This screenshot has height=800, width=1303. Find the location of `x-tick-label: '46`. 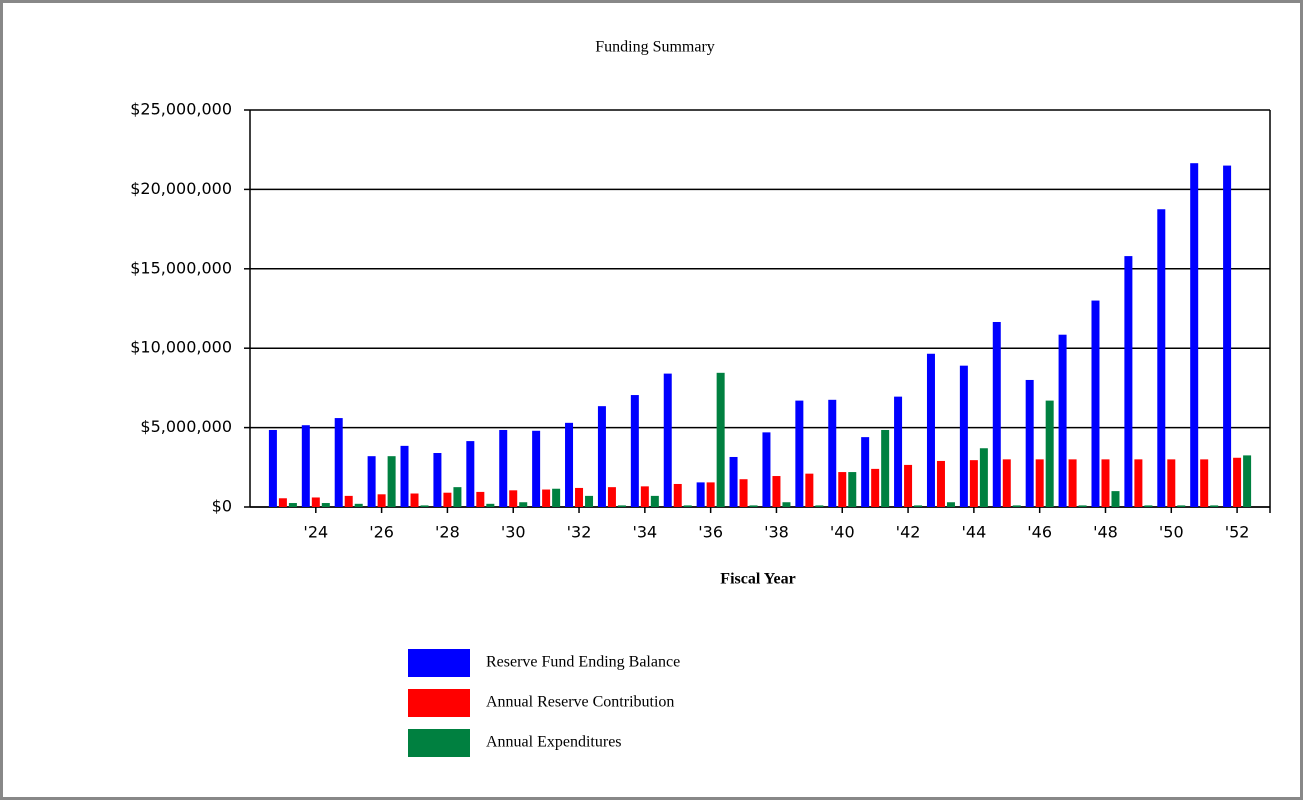

x-tick-label: '46 is located at coordinates (1039, 532).